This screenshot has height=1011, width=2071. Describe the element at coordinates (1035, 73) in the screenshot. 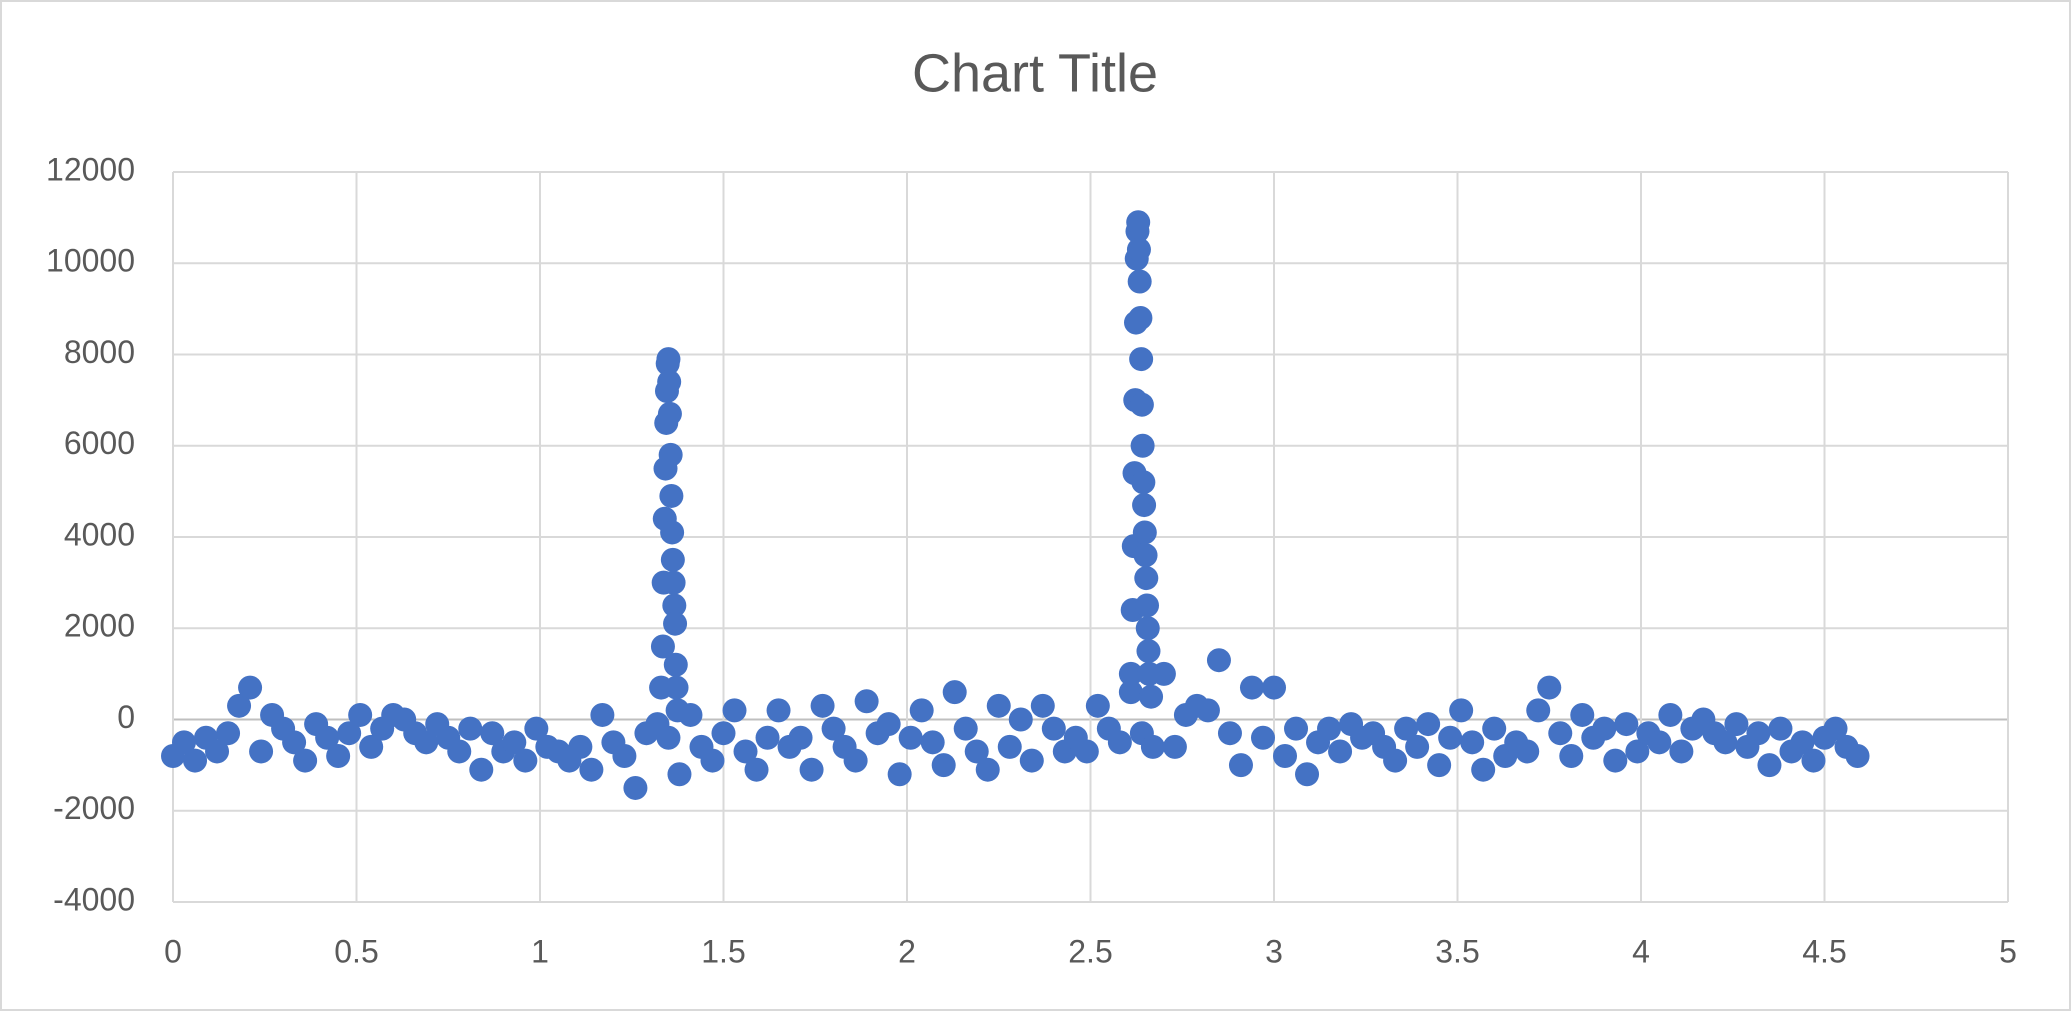

I see `chart-title: Chart Title` at that location.